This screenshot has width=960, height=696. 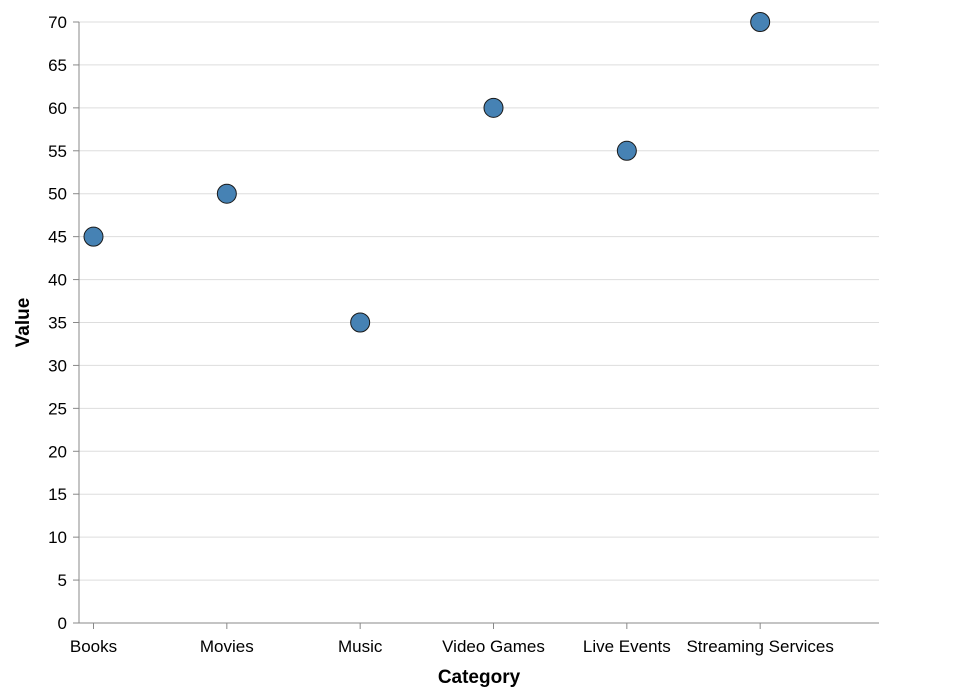 I want to click on y-tick-label: 25, so click(x=57, y=408).